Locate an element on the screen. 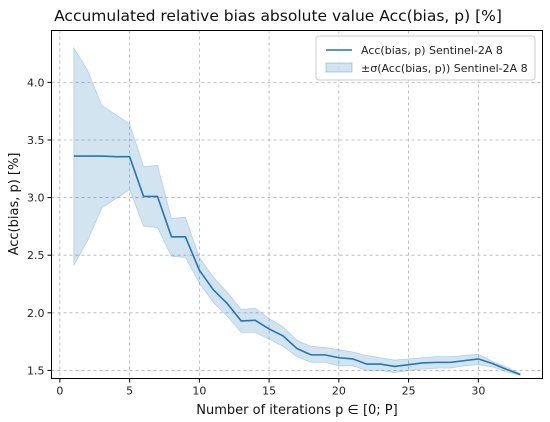 This screenshot has height=422, width=550. y-tick-label: 3.5 is located at coordinates (36, 140).